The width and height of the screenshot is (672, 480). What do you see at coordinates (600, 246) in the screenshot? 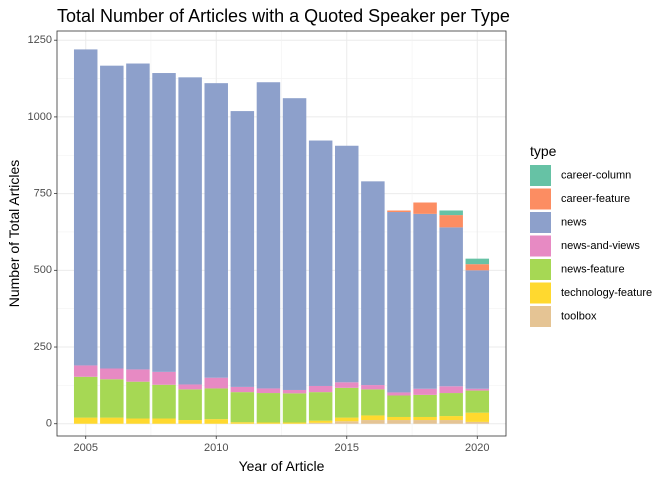
I see `legend-label-news-and-views: news-and-views` at bounding box center [600, 246].